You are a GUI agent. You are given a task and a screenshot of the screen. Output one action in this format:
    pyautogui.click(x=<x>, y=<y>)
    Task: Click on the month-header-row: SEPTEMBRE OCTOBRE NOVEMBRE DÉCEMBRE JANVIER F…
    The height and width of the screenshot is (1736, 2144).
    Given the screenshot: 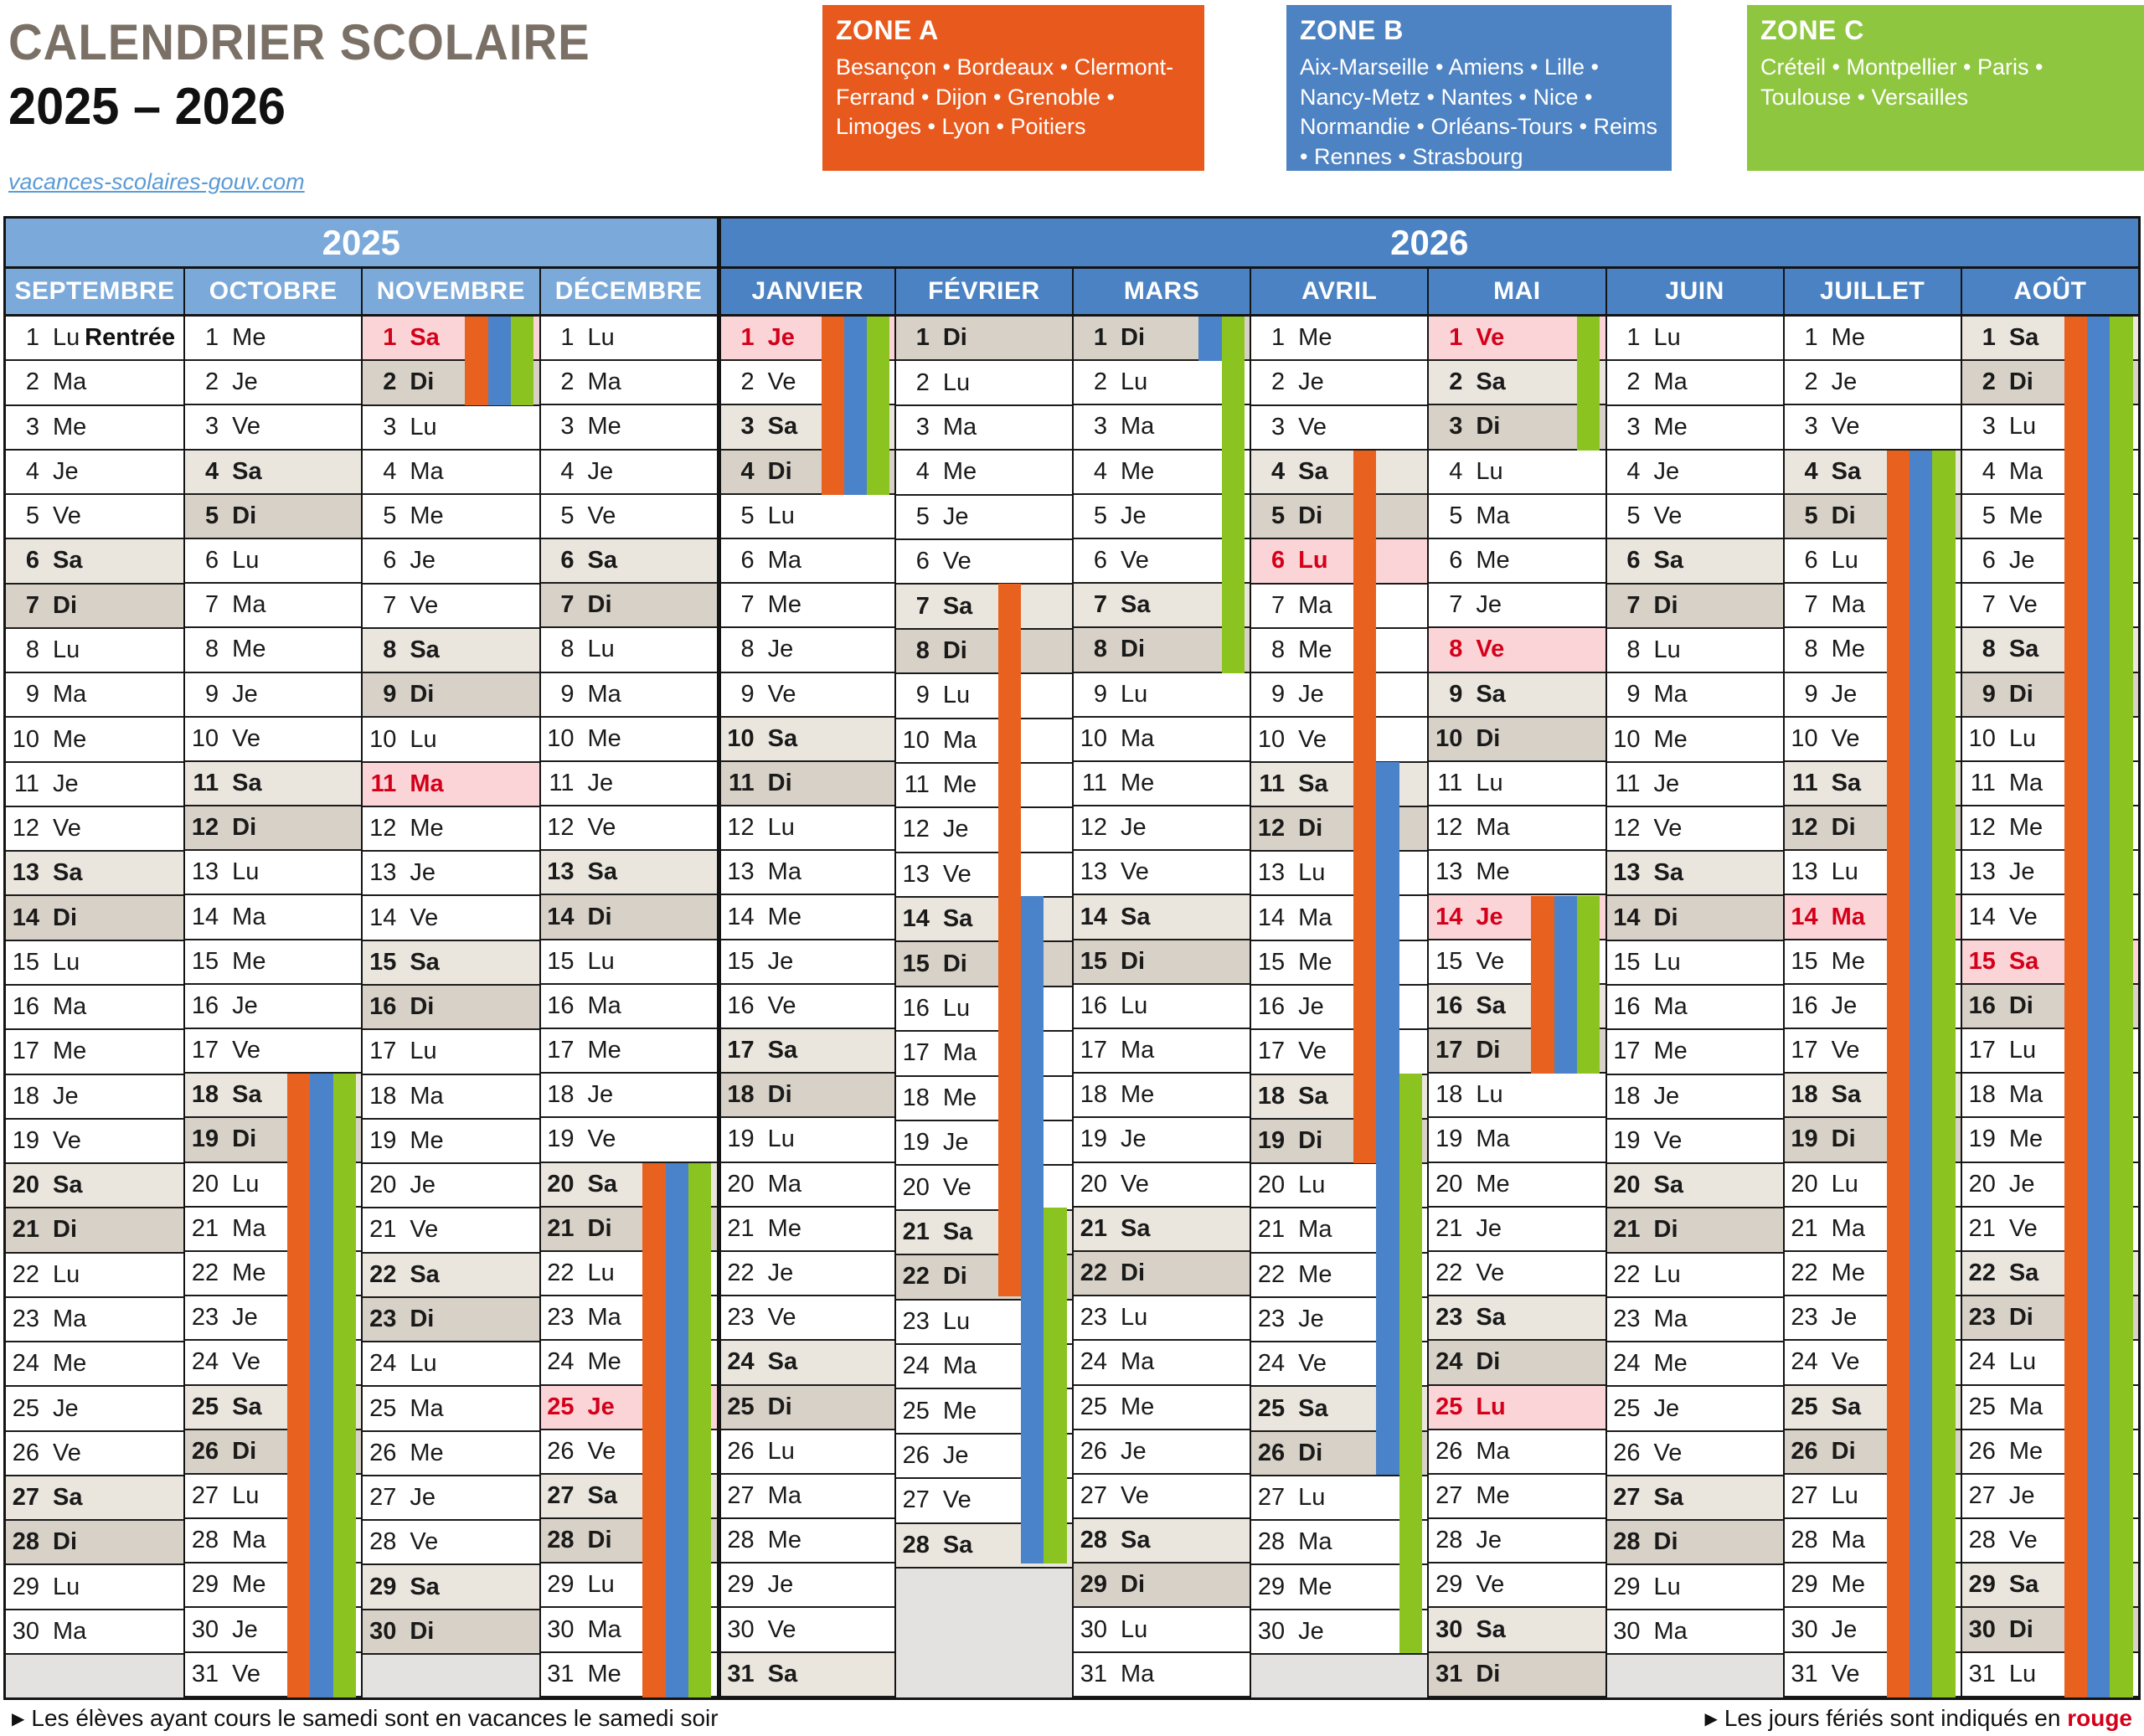 What is the action you would take?
    pyautogui.click(x=1072, y=293)
    